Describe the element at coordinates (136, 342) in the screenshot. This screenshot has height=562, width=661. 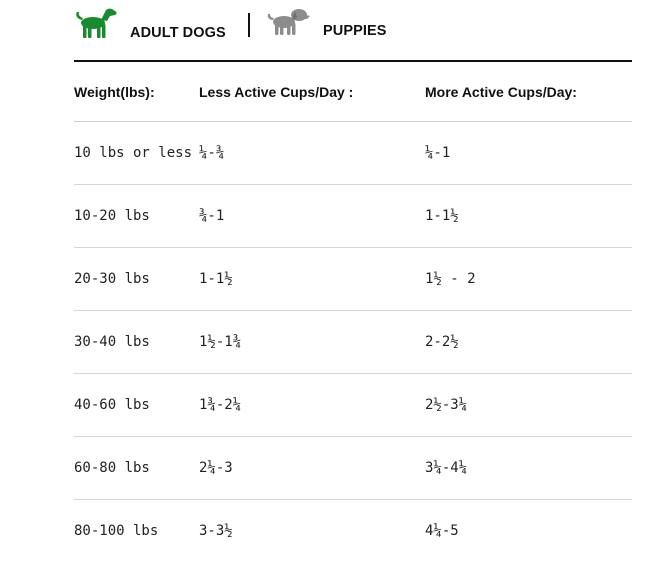
I see `weight-cell: 30-40 lbs` at that location.